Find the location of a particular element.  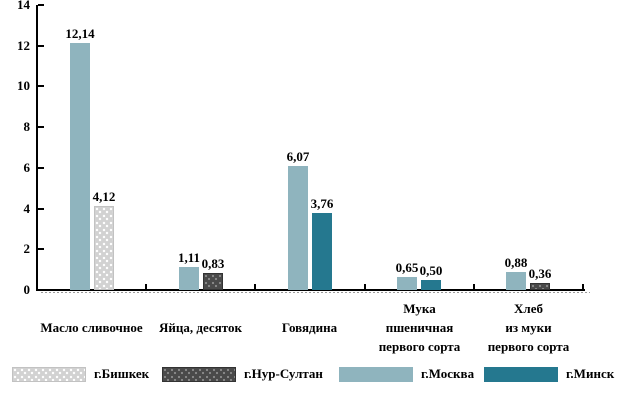

bar-value-label: 4,12 is located at coordinates (104, 196).